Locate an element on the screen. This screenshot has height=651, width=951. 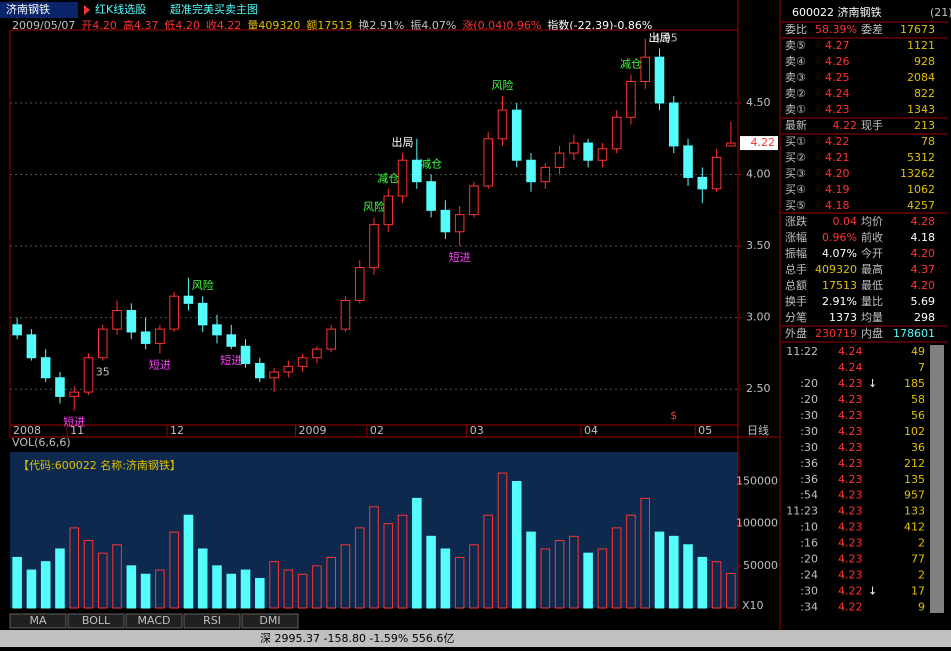
info-item: 振4.07% is located at coordinates (433, 25).